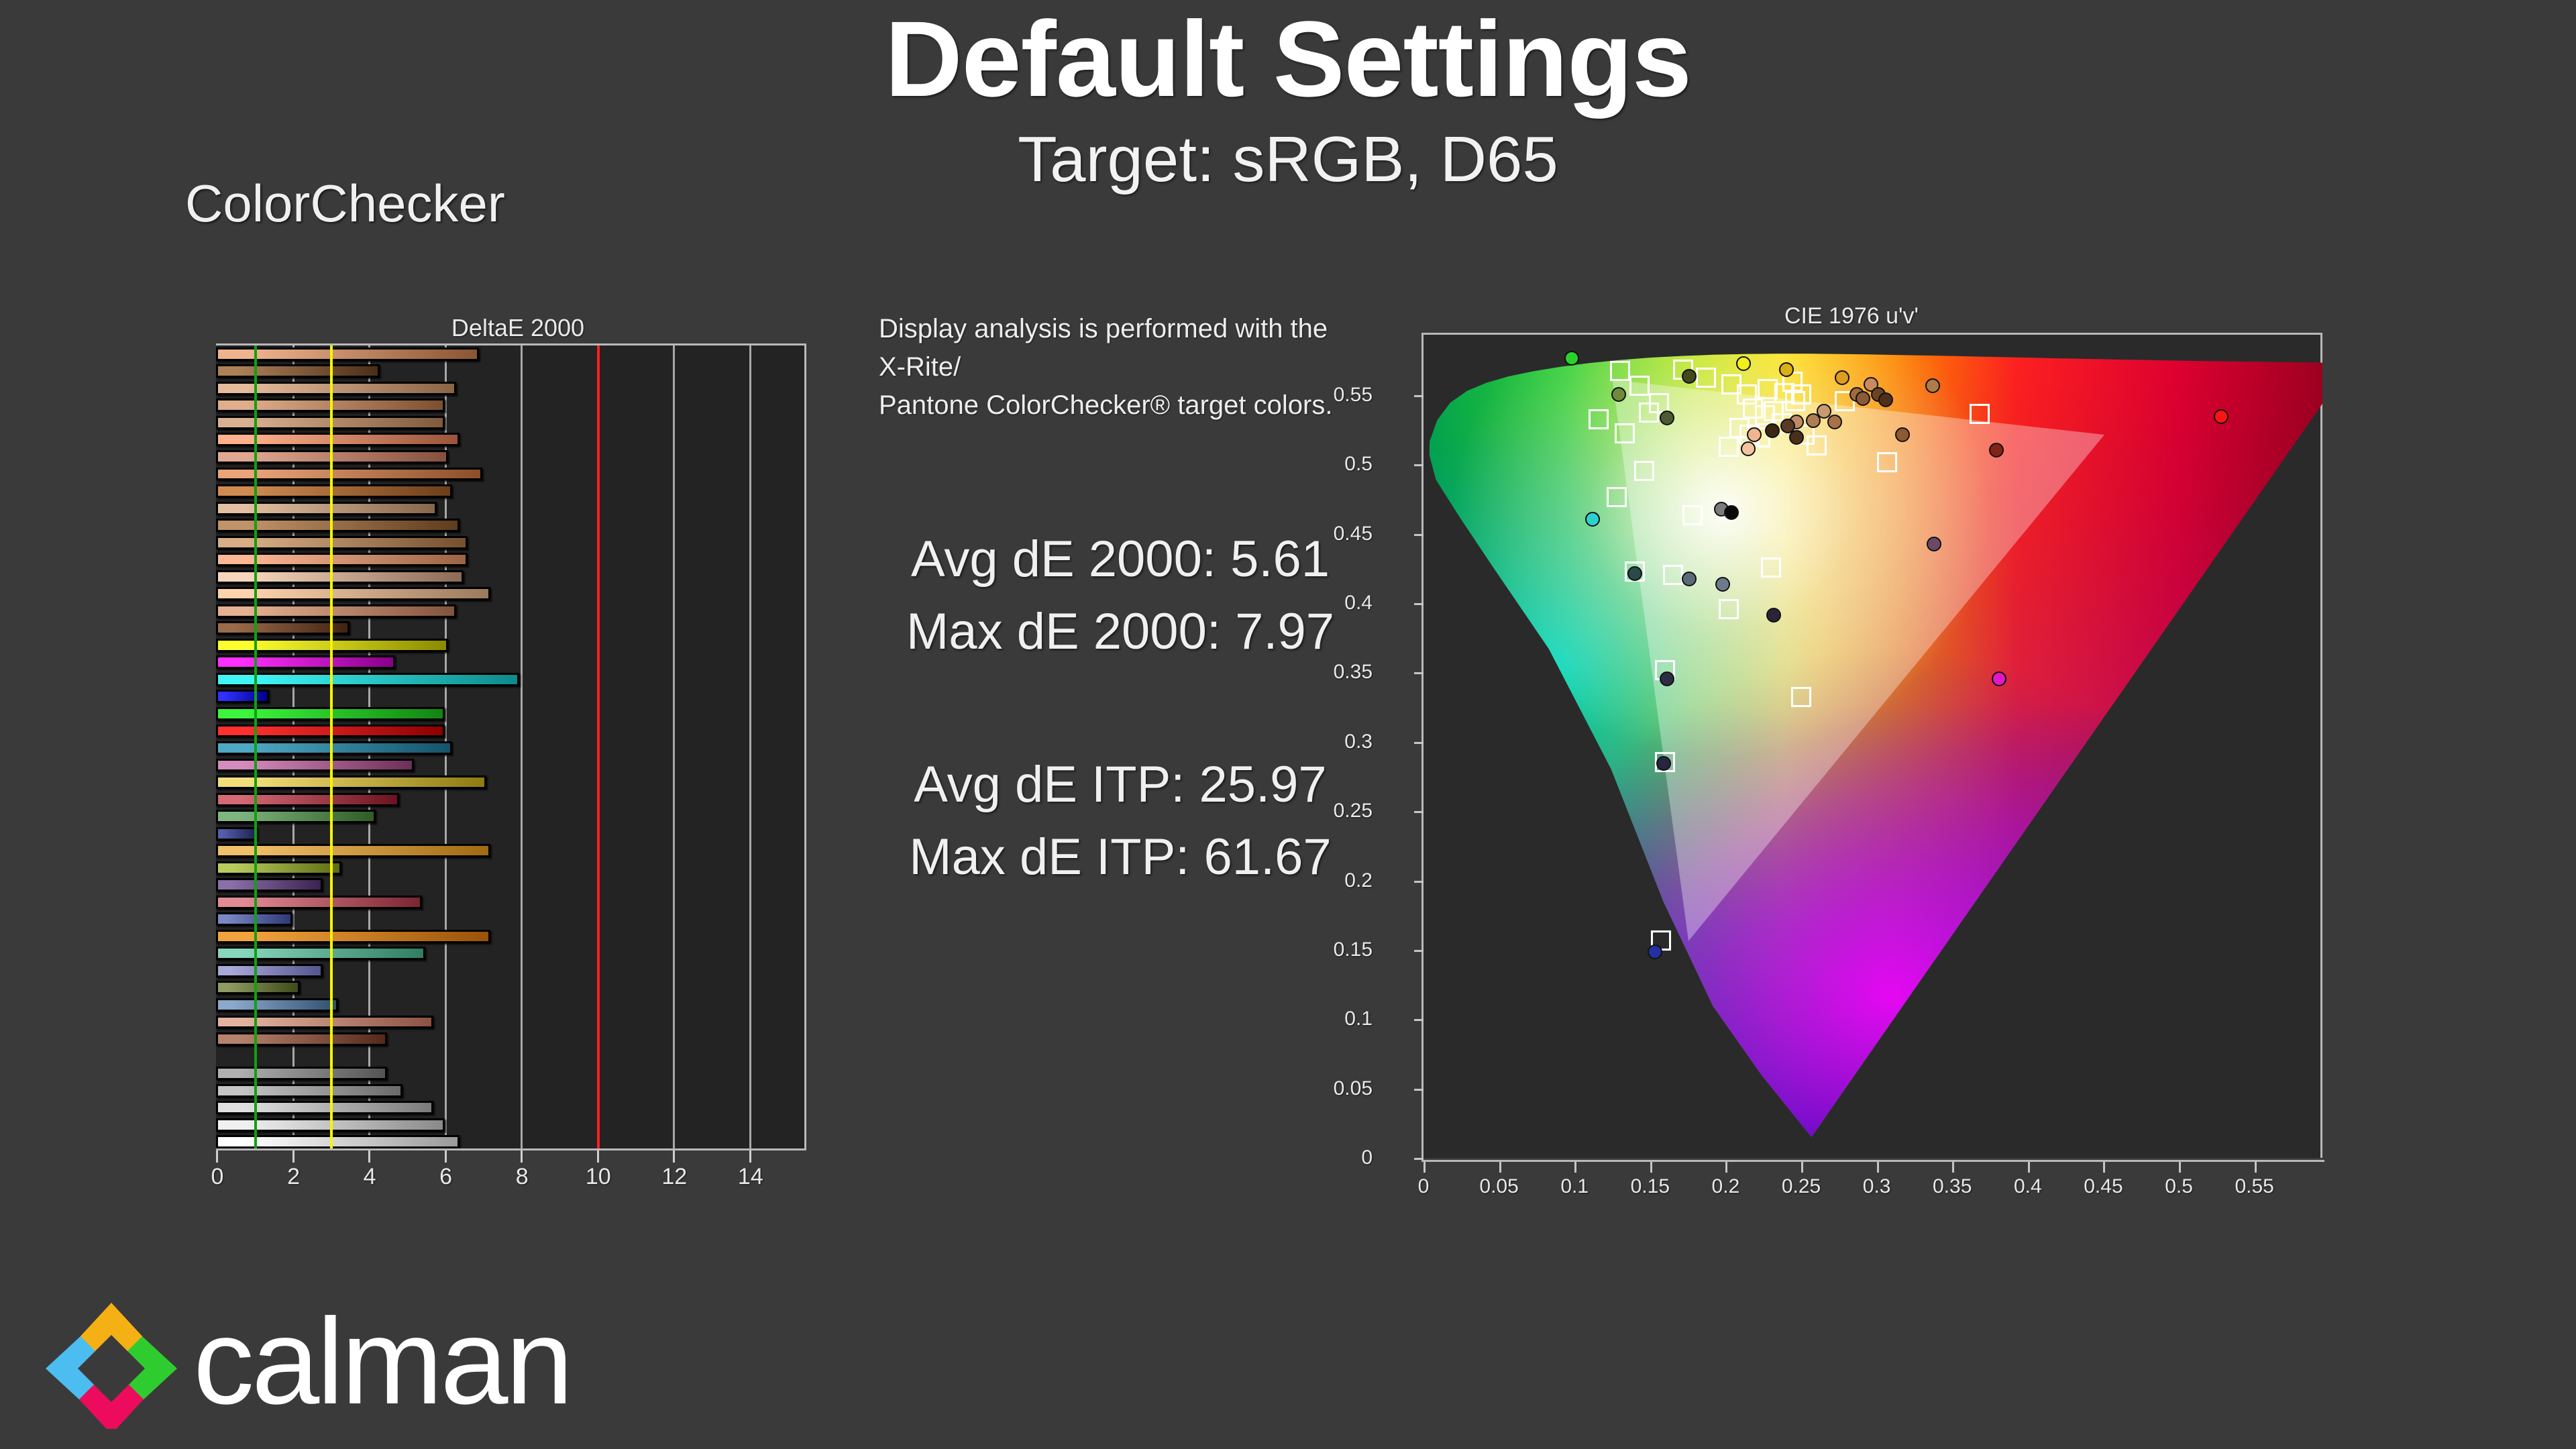  Describe the element at coordinates (70, 1368) in the screenshot. I see `logo-chevron-left` at that location.